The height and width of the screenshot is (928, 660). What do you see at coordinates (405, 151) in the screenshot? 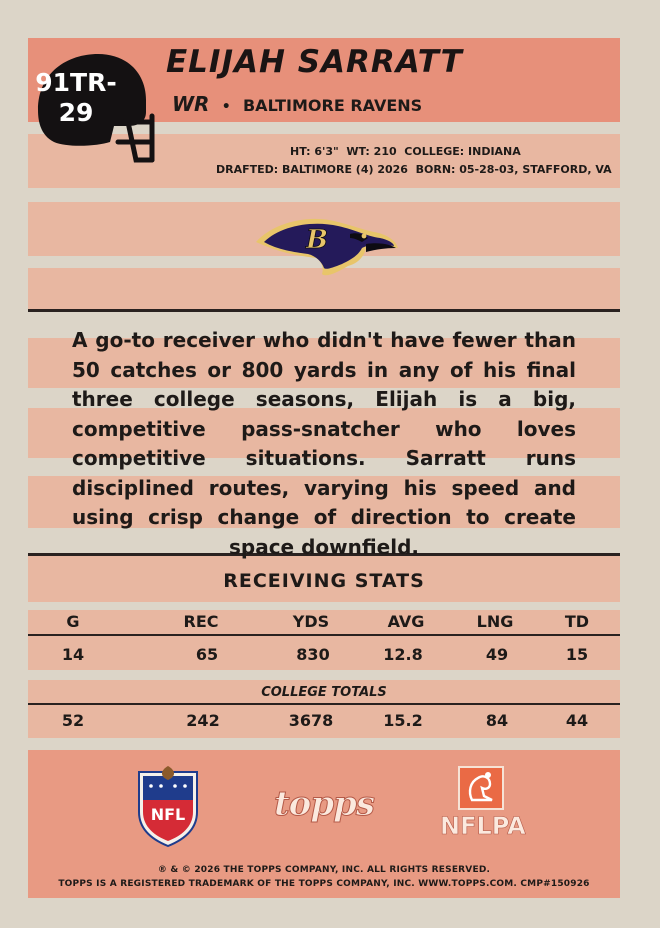
I see `bio-line-1: HT: 6'3" WT: 210 COLLEGE: INDIANA` at bounding box center [405, 151].